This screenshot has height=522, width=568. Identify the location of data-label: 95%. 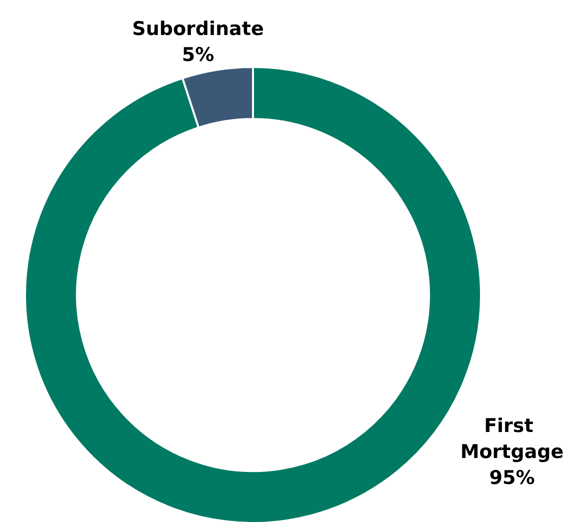
(512, 478).